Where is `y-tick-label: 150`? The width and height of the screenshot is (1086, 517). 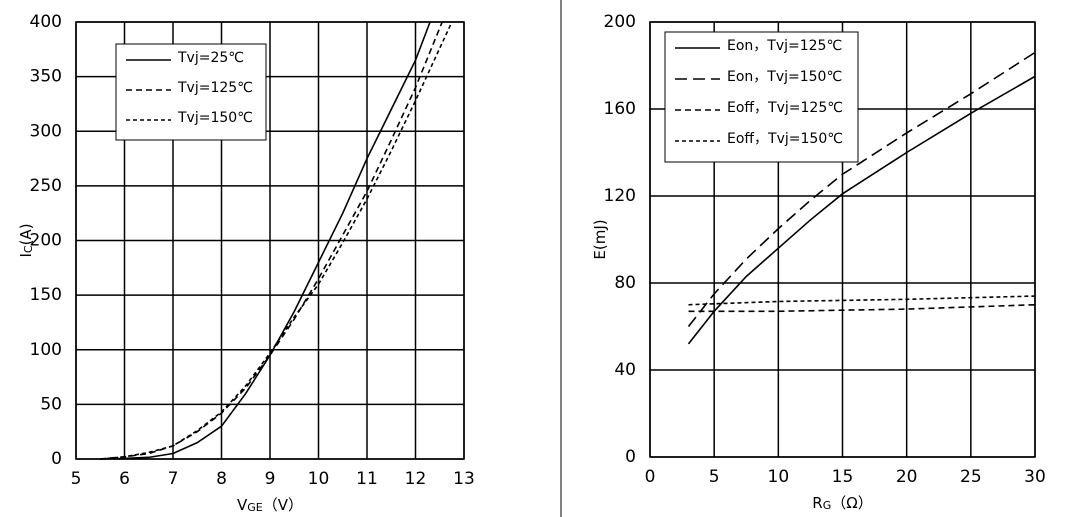
y-tick-label: 150 is located at coordinates (46, 295).